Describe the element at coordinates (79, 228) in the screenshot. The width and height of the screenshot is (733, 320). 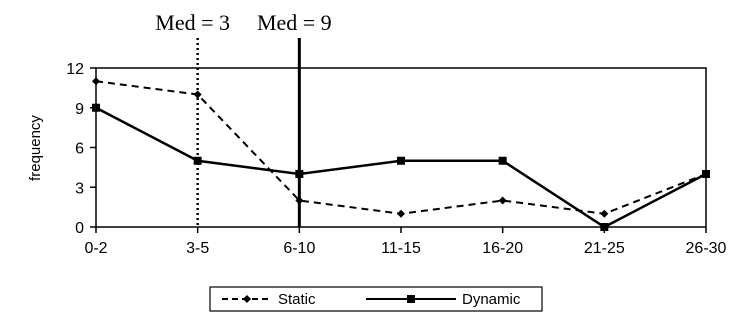
I see `y-tick-label: 0` at that location.